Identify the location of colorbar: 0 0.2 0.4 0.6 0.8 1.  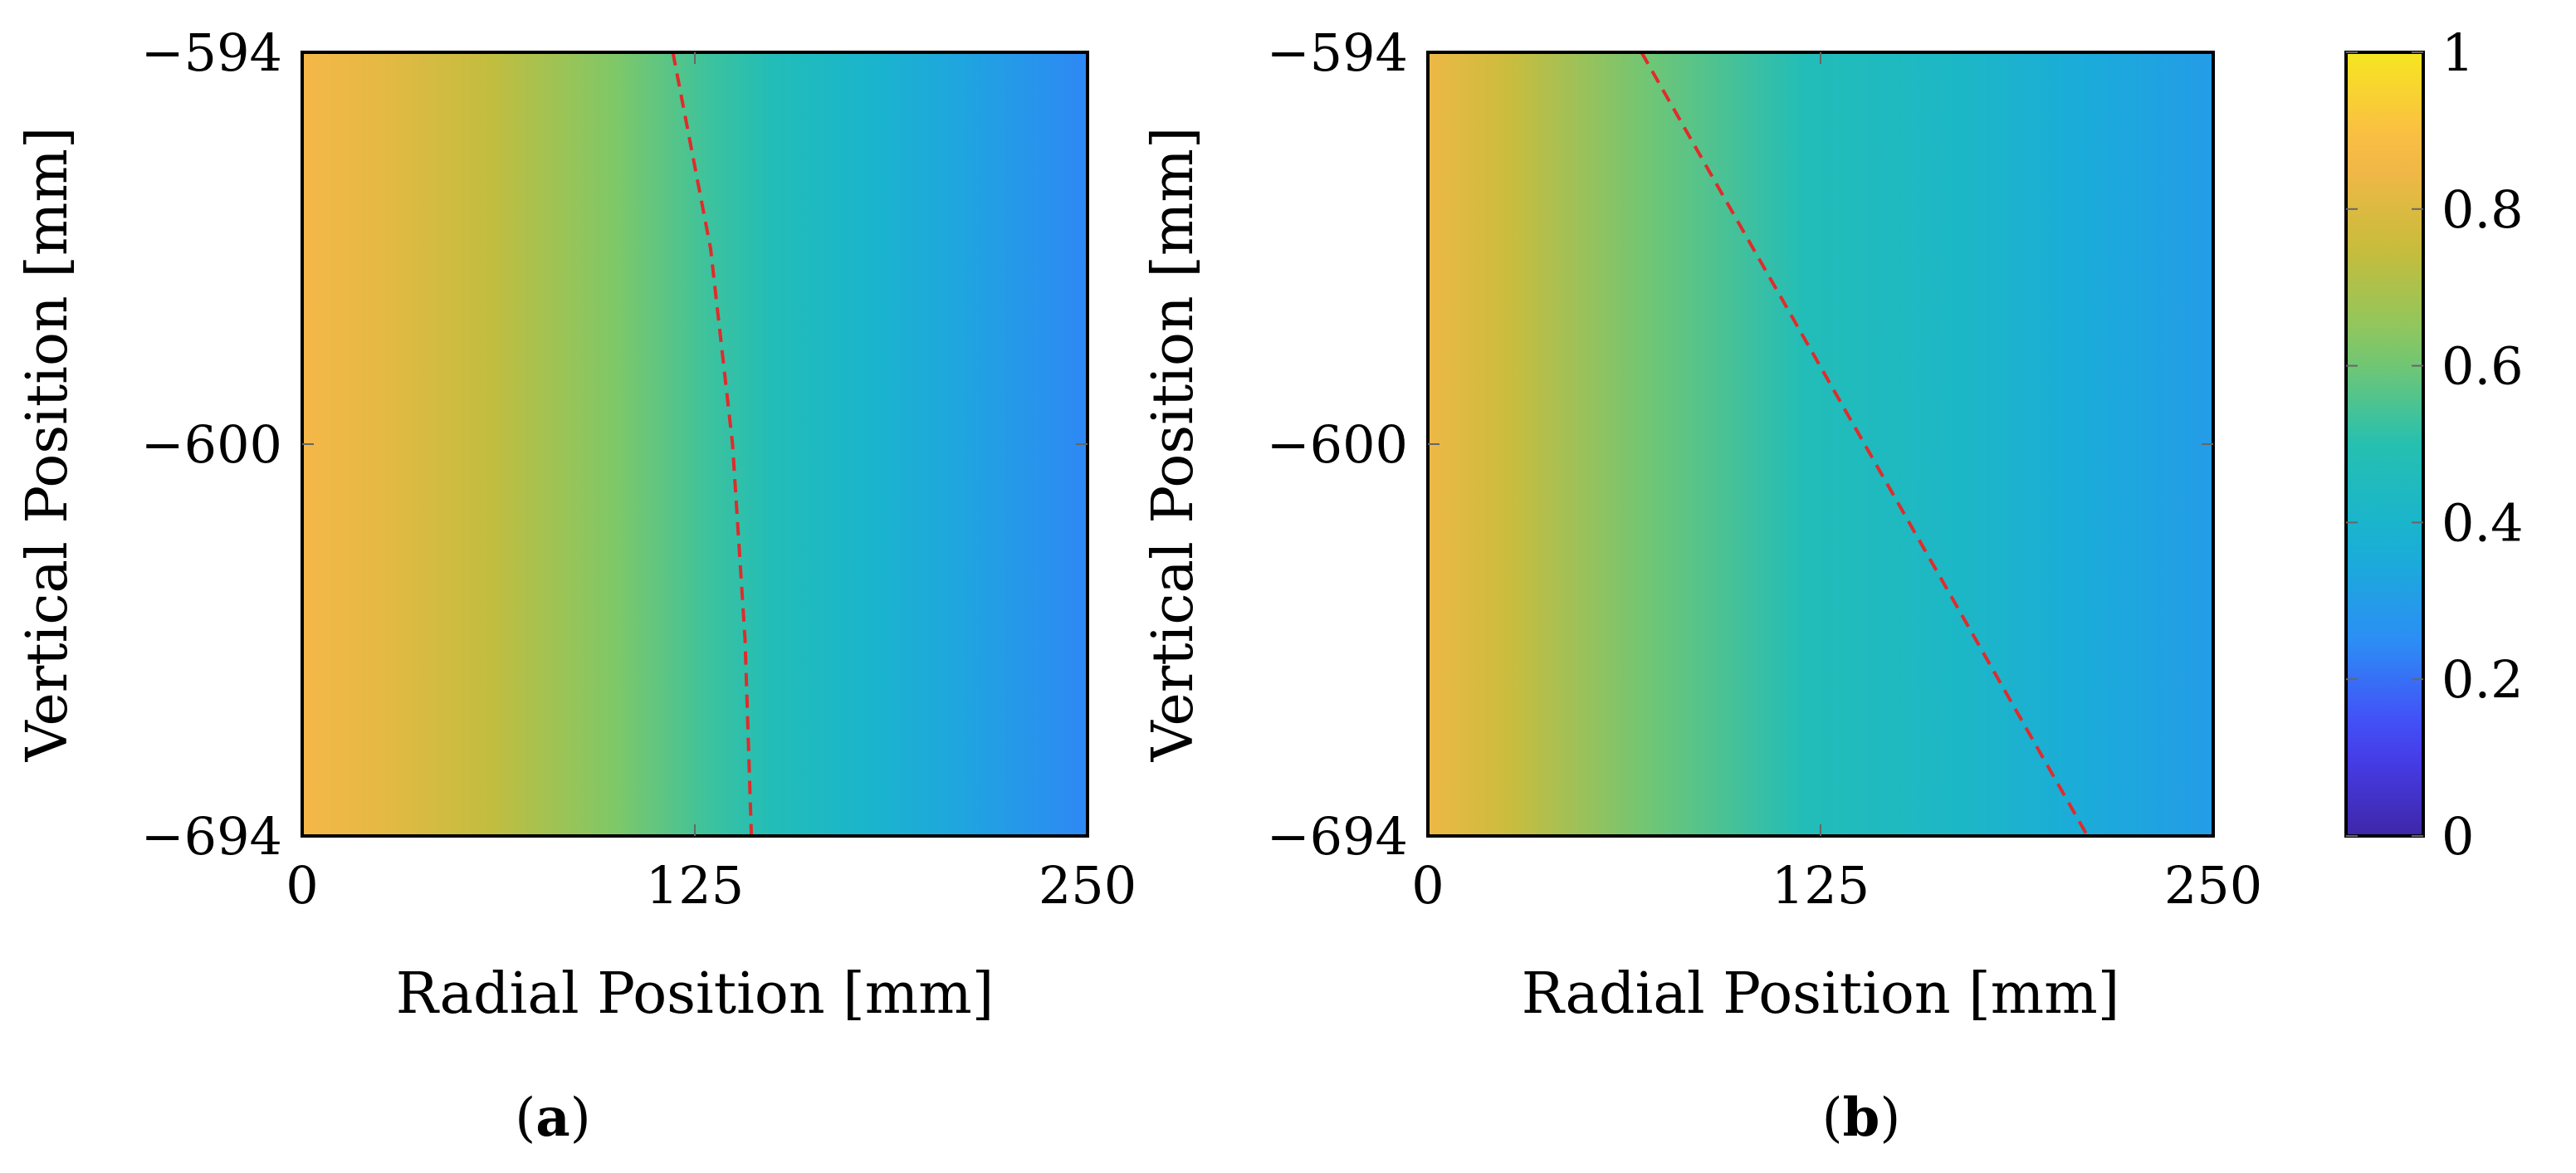
(2434, 444).